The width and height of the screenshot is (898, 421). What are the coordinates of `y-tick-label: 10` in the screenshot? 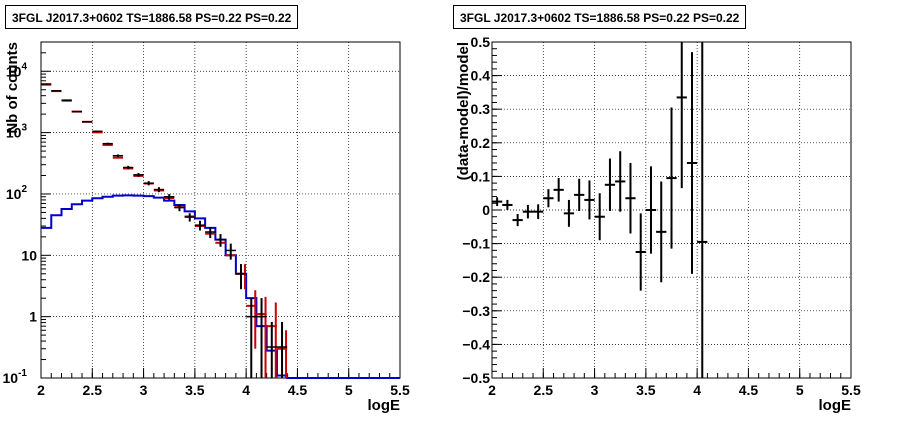 It's located at (29, 255).